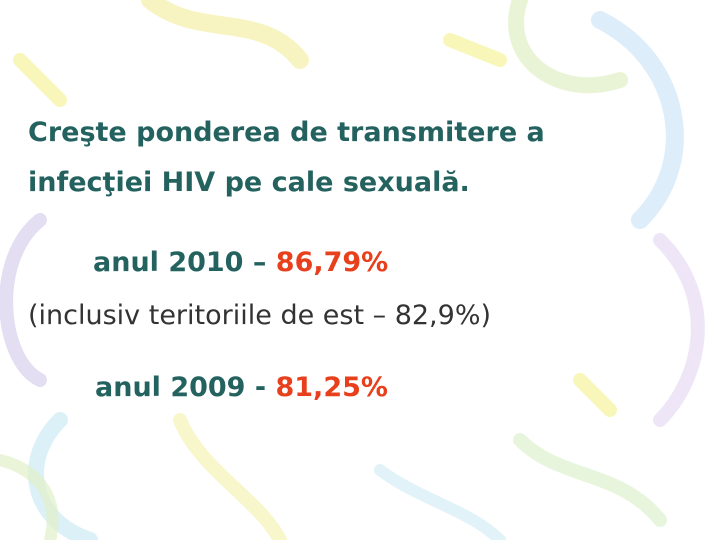 The width and height of the screenshot is (720, 540). What do you see at coordinates (286, 132) in the screenshot?
I see `heading-line: Creşte ponderea de transmitere a` at bounding box center [286, 132].